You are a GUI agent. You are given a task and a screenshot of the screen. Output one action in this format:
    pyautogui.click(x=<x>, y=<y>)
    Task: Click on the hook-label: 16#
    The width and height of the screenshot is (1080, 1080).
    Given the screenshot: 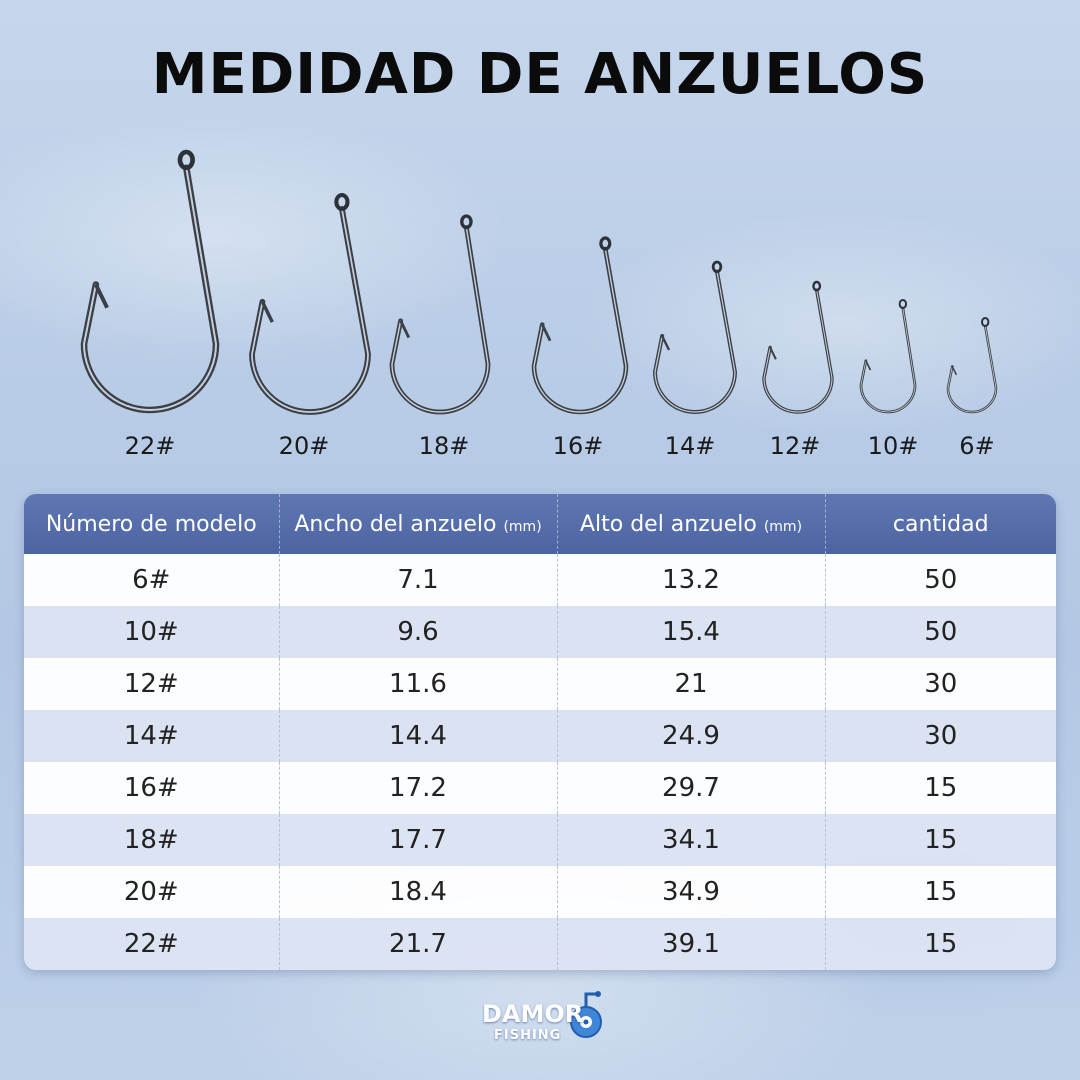 What is the action you would take?
    pyautogui.click(x=578, y=446)
    